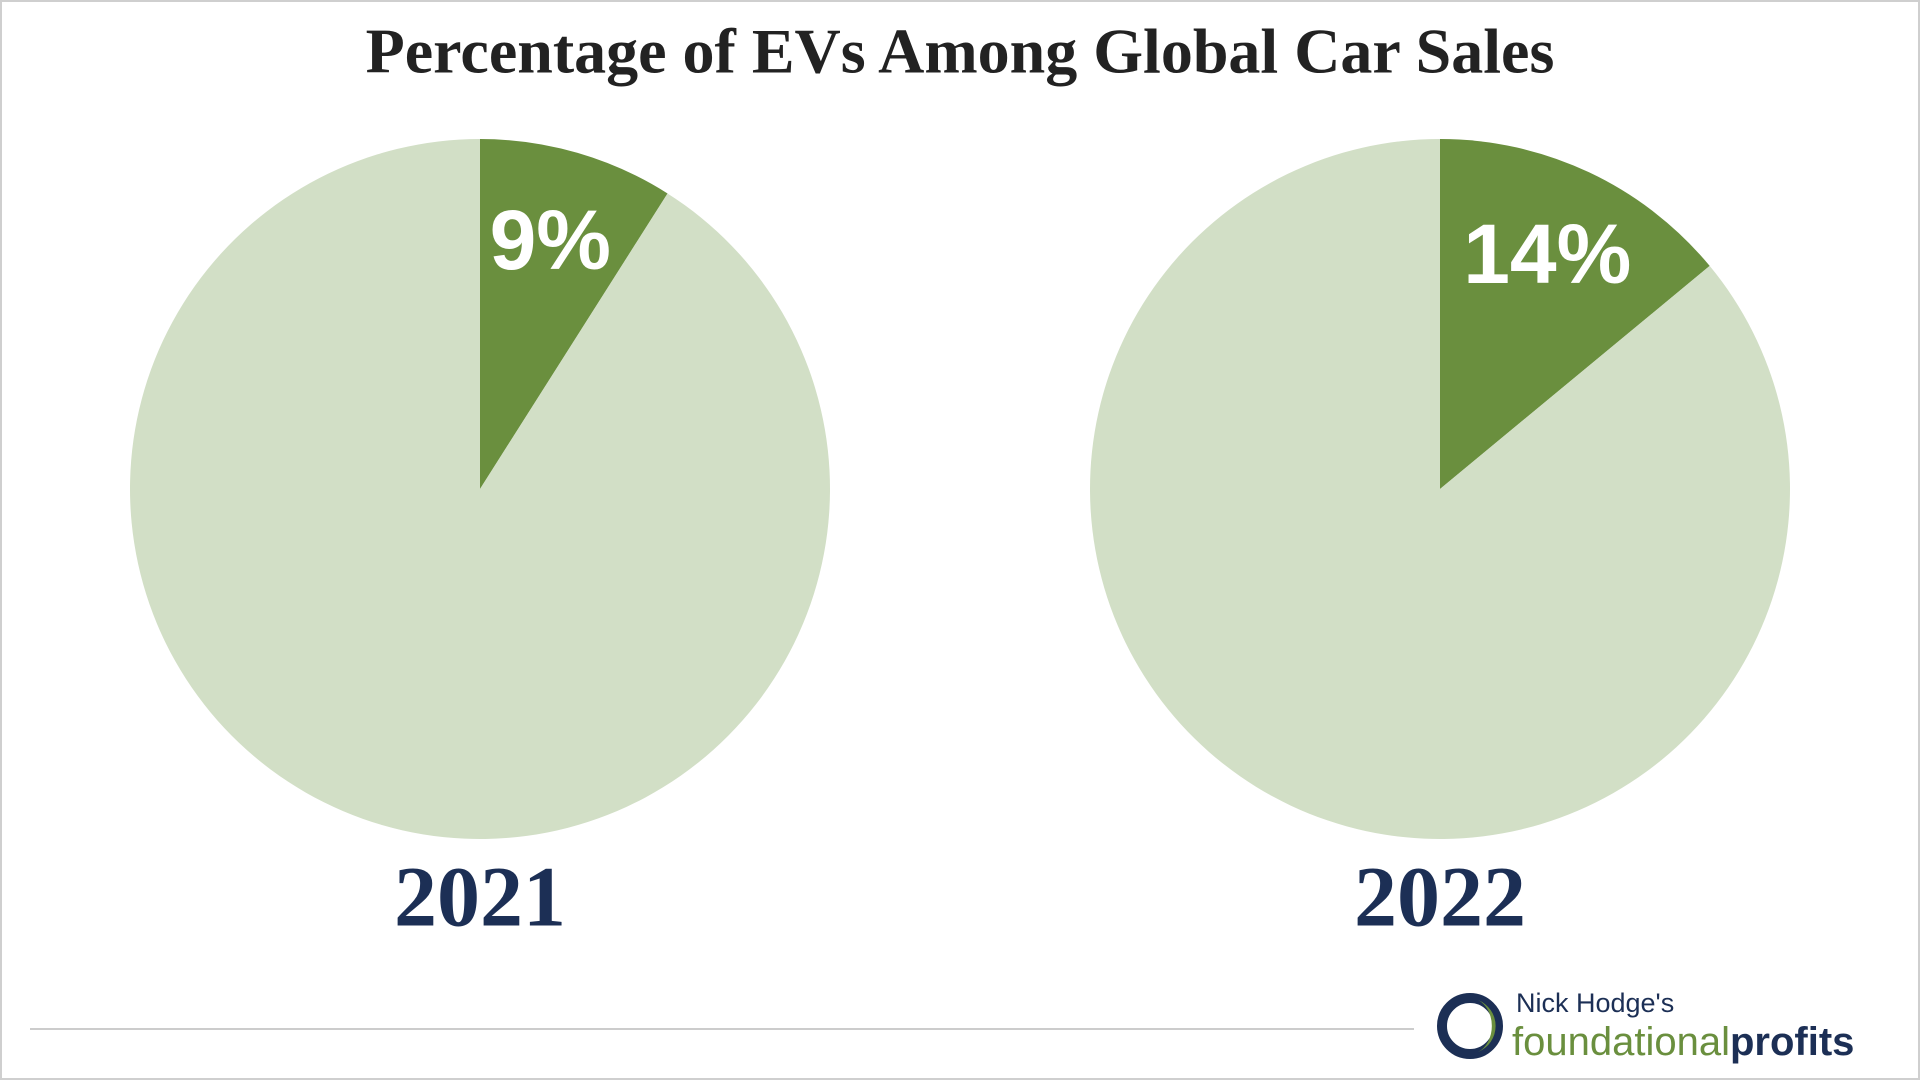 This screenshot has width=1920, height=1080. What do you see at coordinates (1440, 897) in the screenshot?
I see `pie-title: 2022` at bounding box center [1440, 897].